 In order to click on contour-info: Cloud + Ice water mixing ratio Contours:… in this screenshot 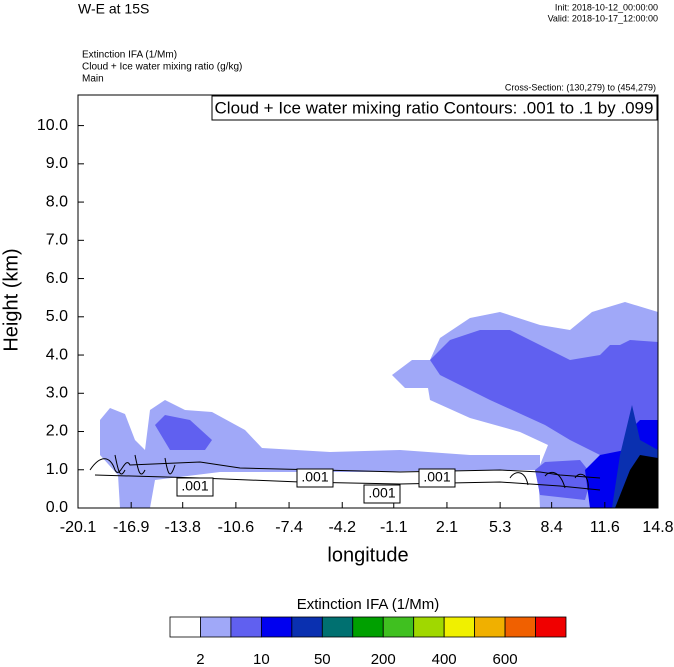, I will do `click(434, 107)`.